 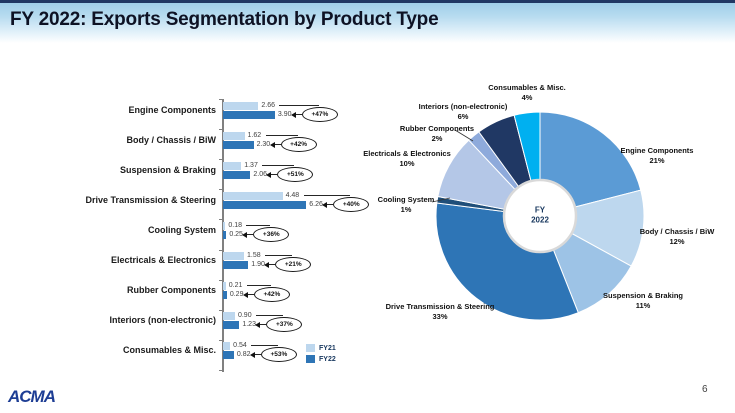 I want to click on pie-segment-label: Consumables & Misc. 4%, so click(x=527, y=93).